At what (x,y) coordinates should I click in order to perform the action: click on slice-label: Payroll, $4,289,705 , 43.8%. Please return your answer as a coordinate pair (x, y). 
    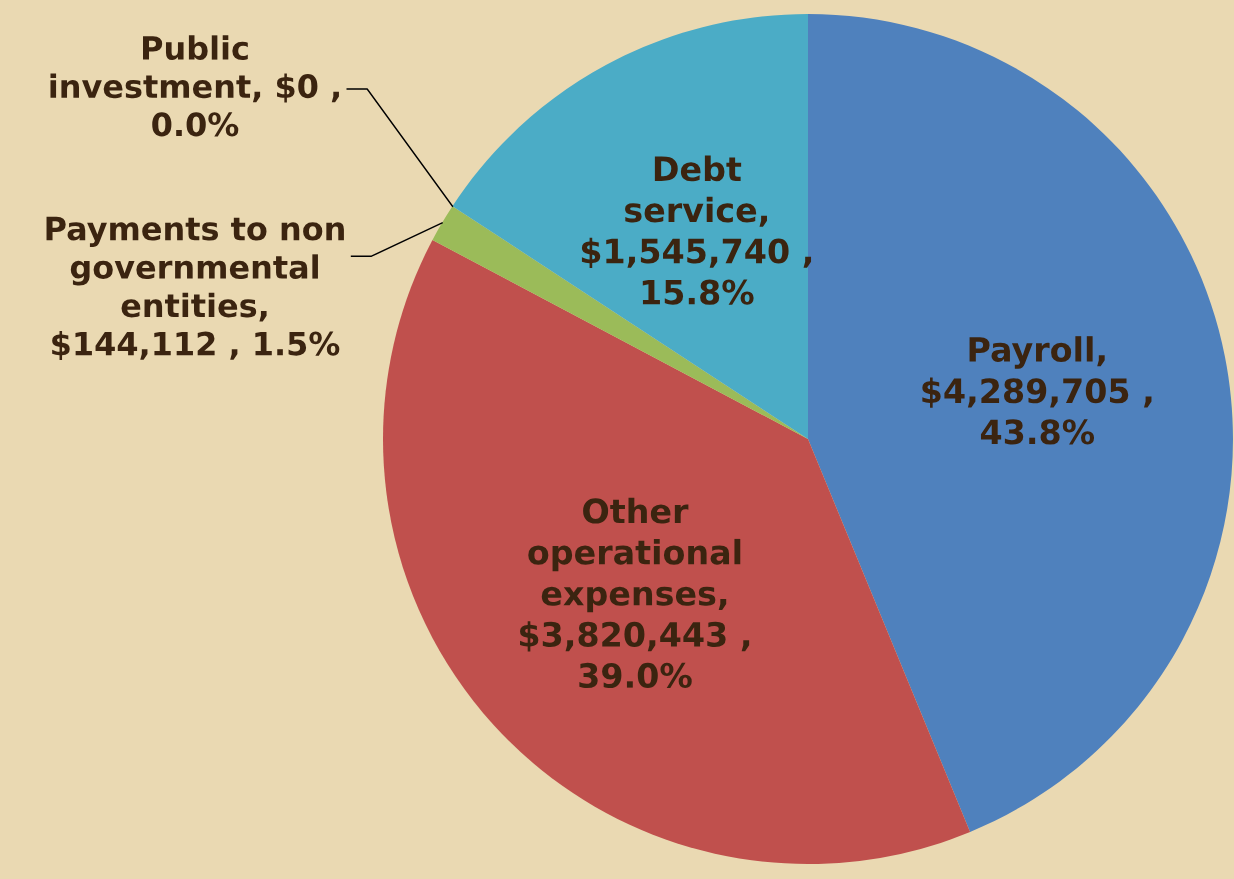
    Looking at the image, I should click on (1037, 390).